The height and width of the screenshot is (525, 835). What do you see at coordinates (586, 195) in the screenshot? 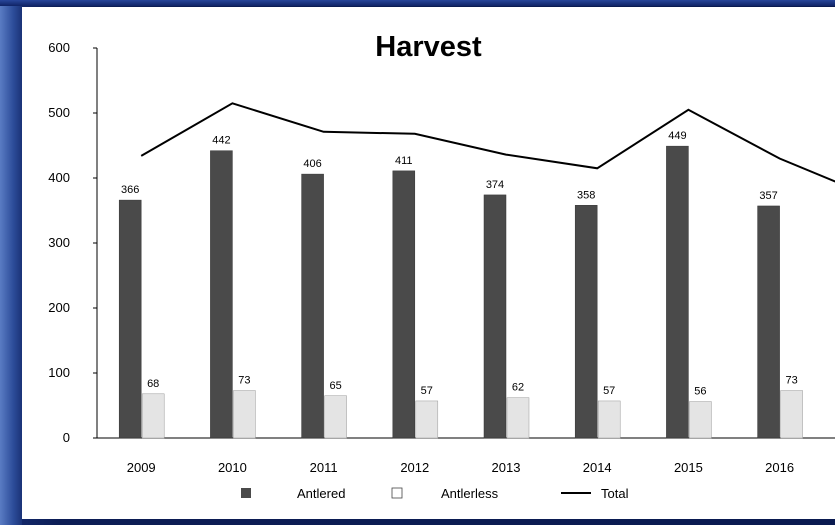
I see `data-label-antlered: 358` at bounding box center [586, 195].